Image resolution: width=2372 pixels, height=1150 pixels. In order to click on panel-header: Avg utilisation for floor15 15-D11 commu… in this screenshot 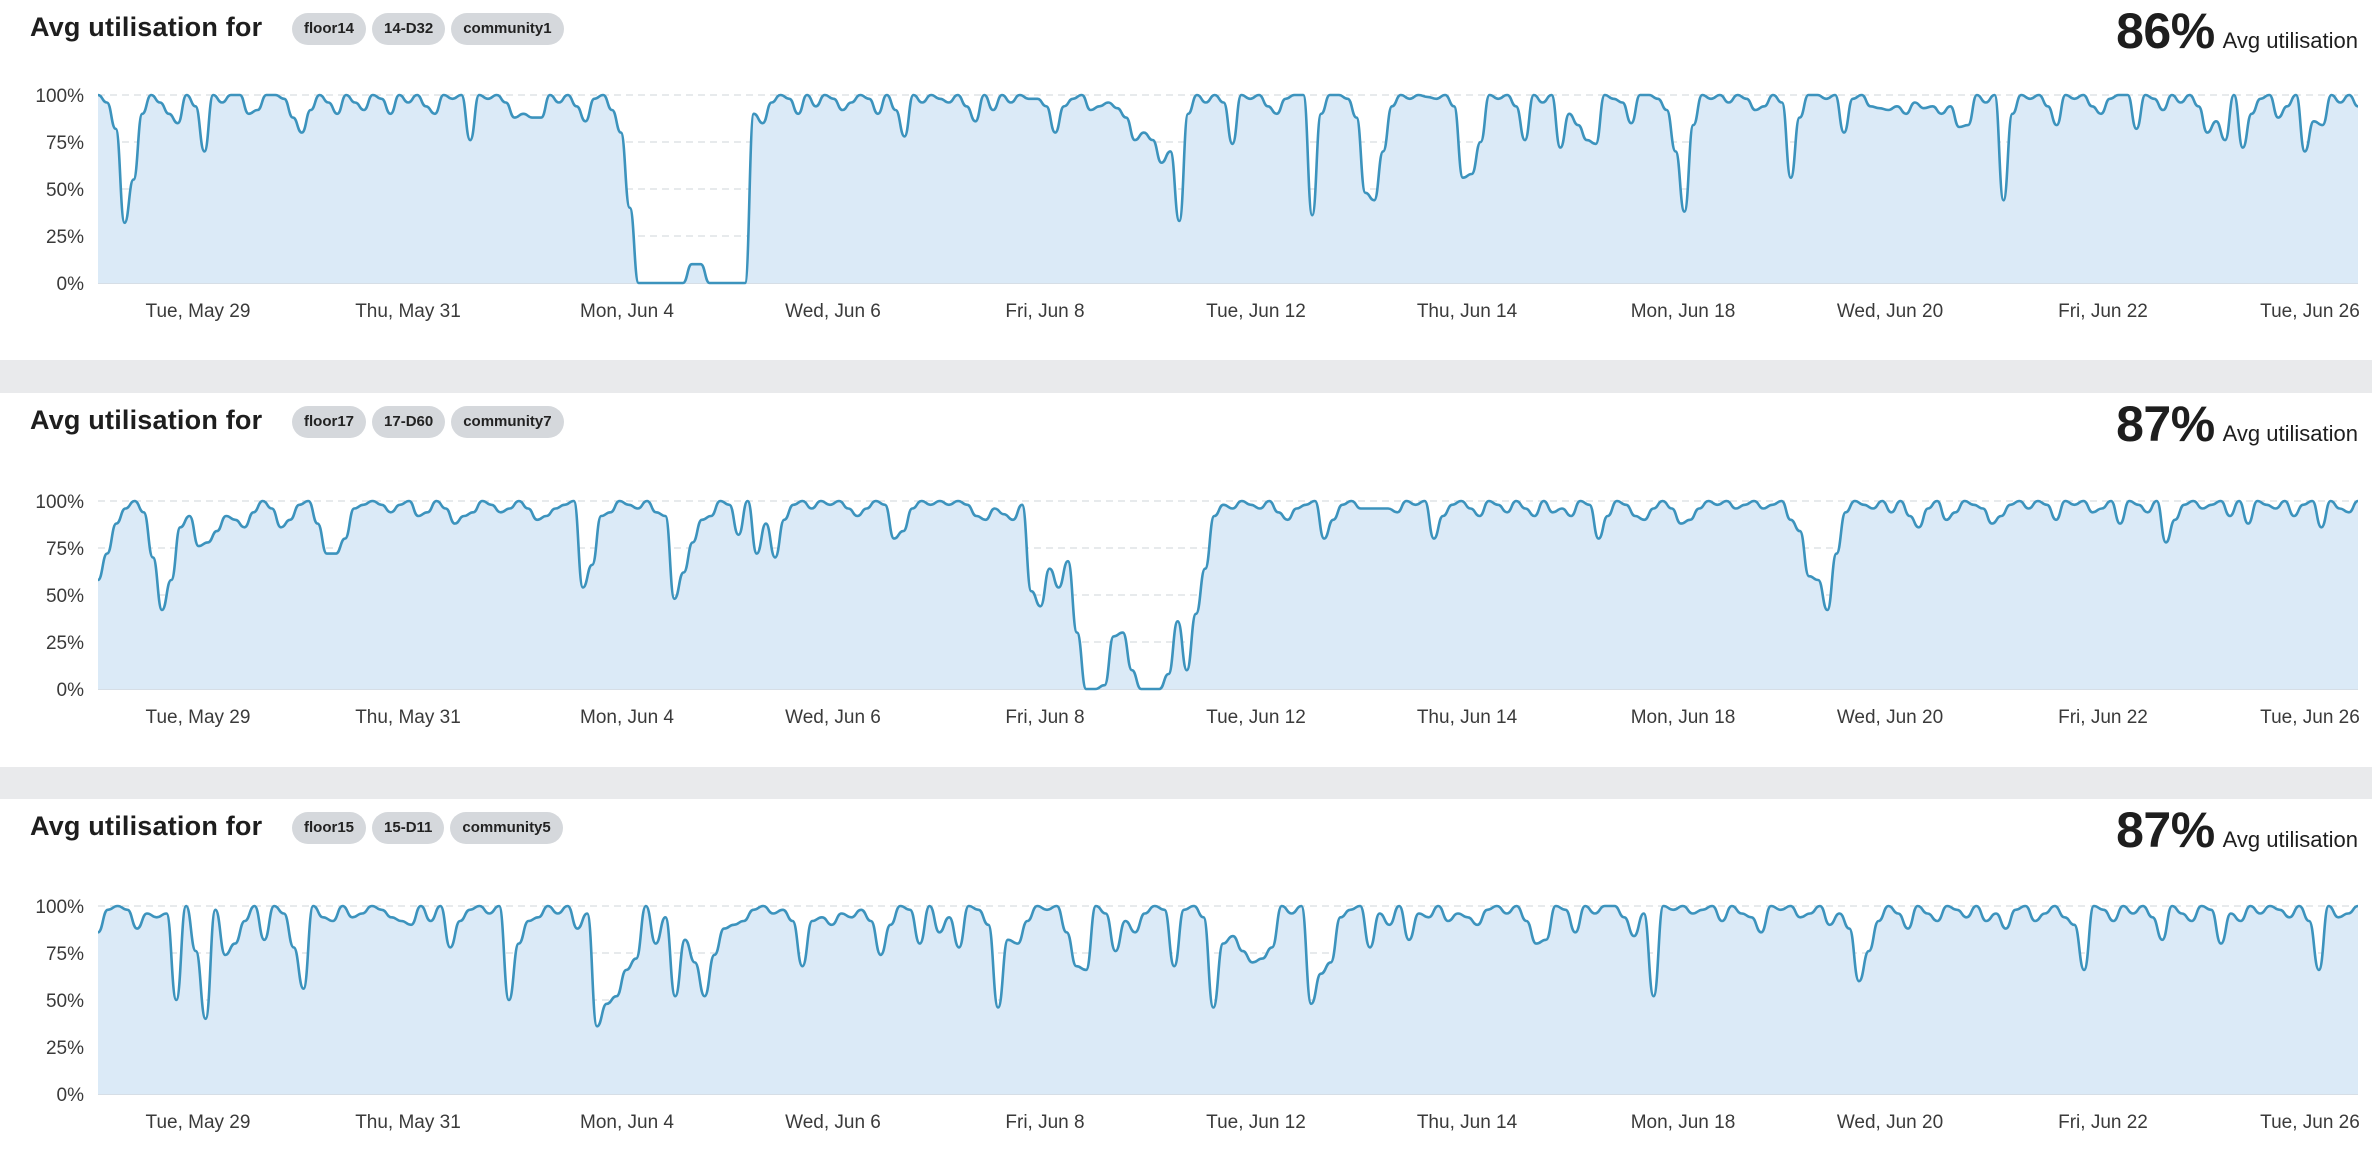, I will do `click(1186, 834)`.